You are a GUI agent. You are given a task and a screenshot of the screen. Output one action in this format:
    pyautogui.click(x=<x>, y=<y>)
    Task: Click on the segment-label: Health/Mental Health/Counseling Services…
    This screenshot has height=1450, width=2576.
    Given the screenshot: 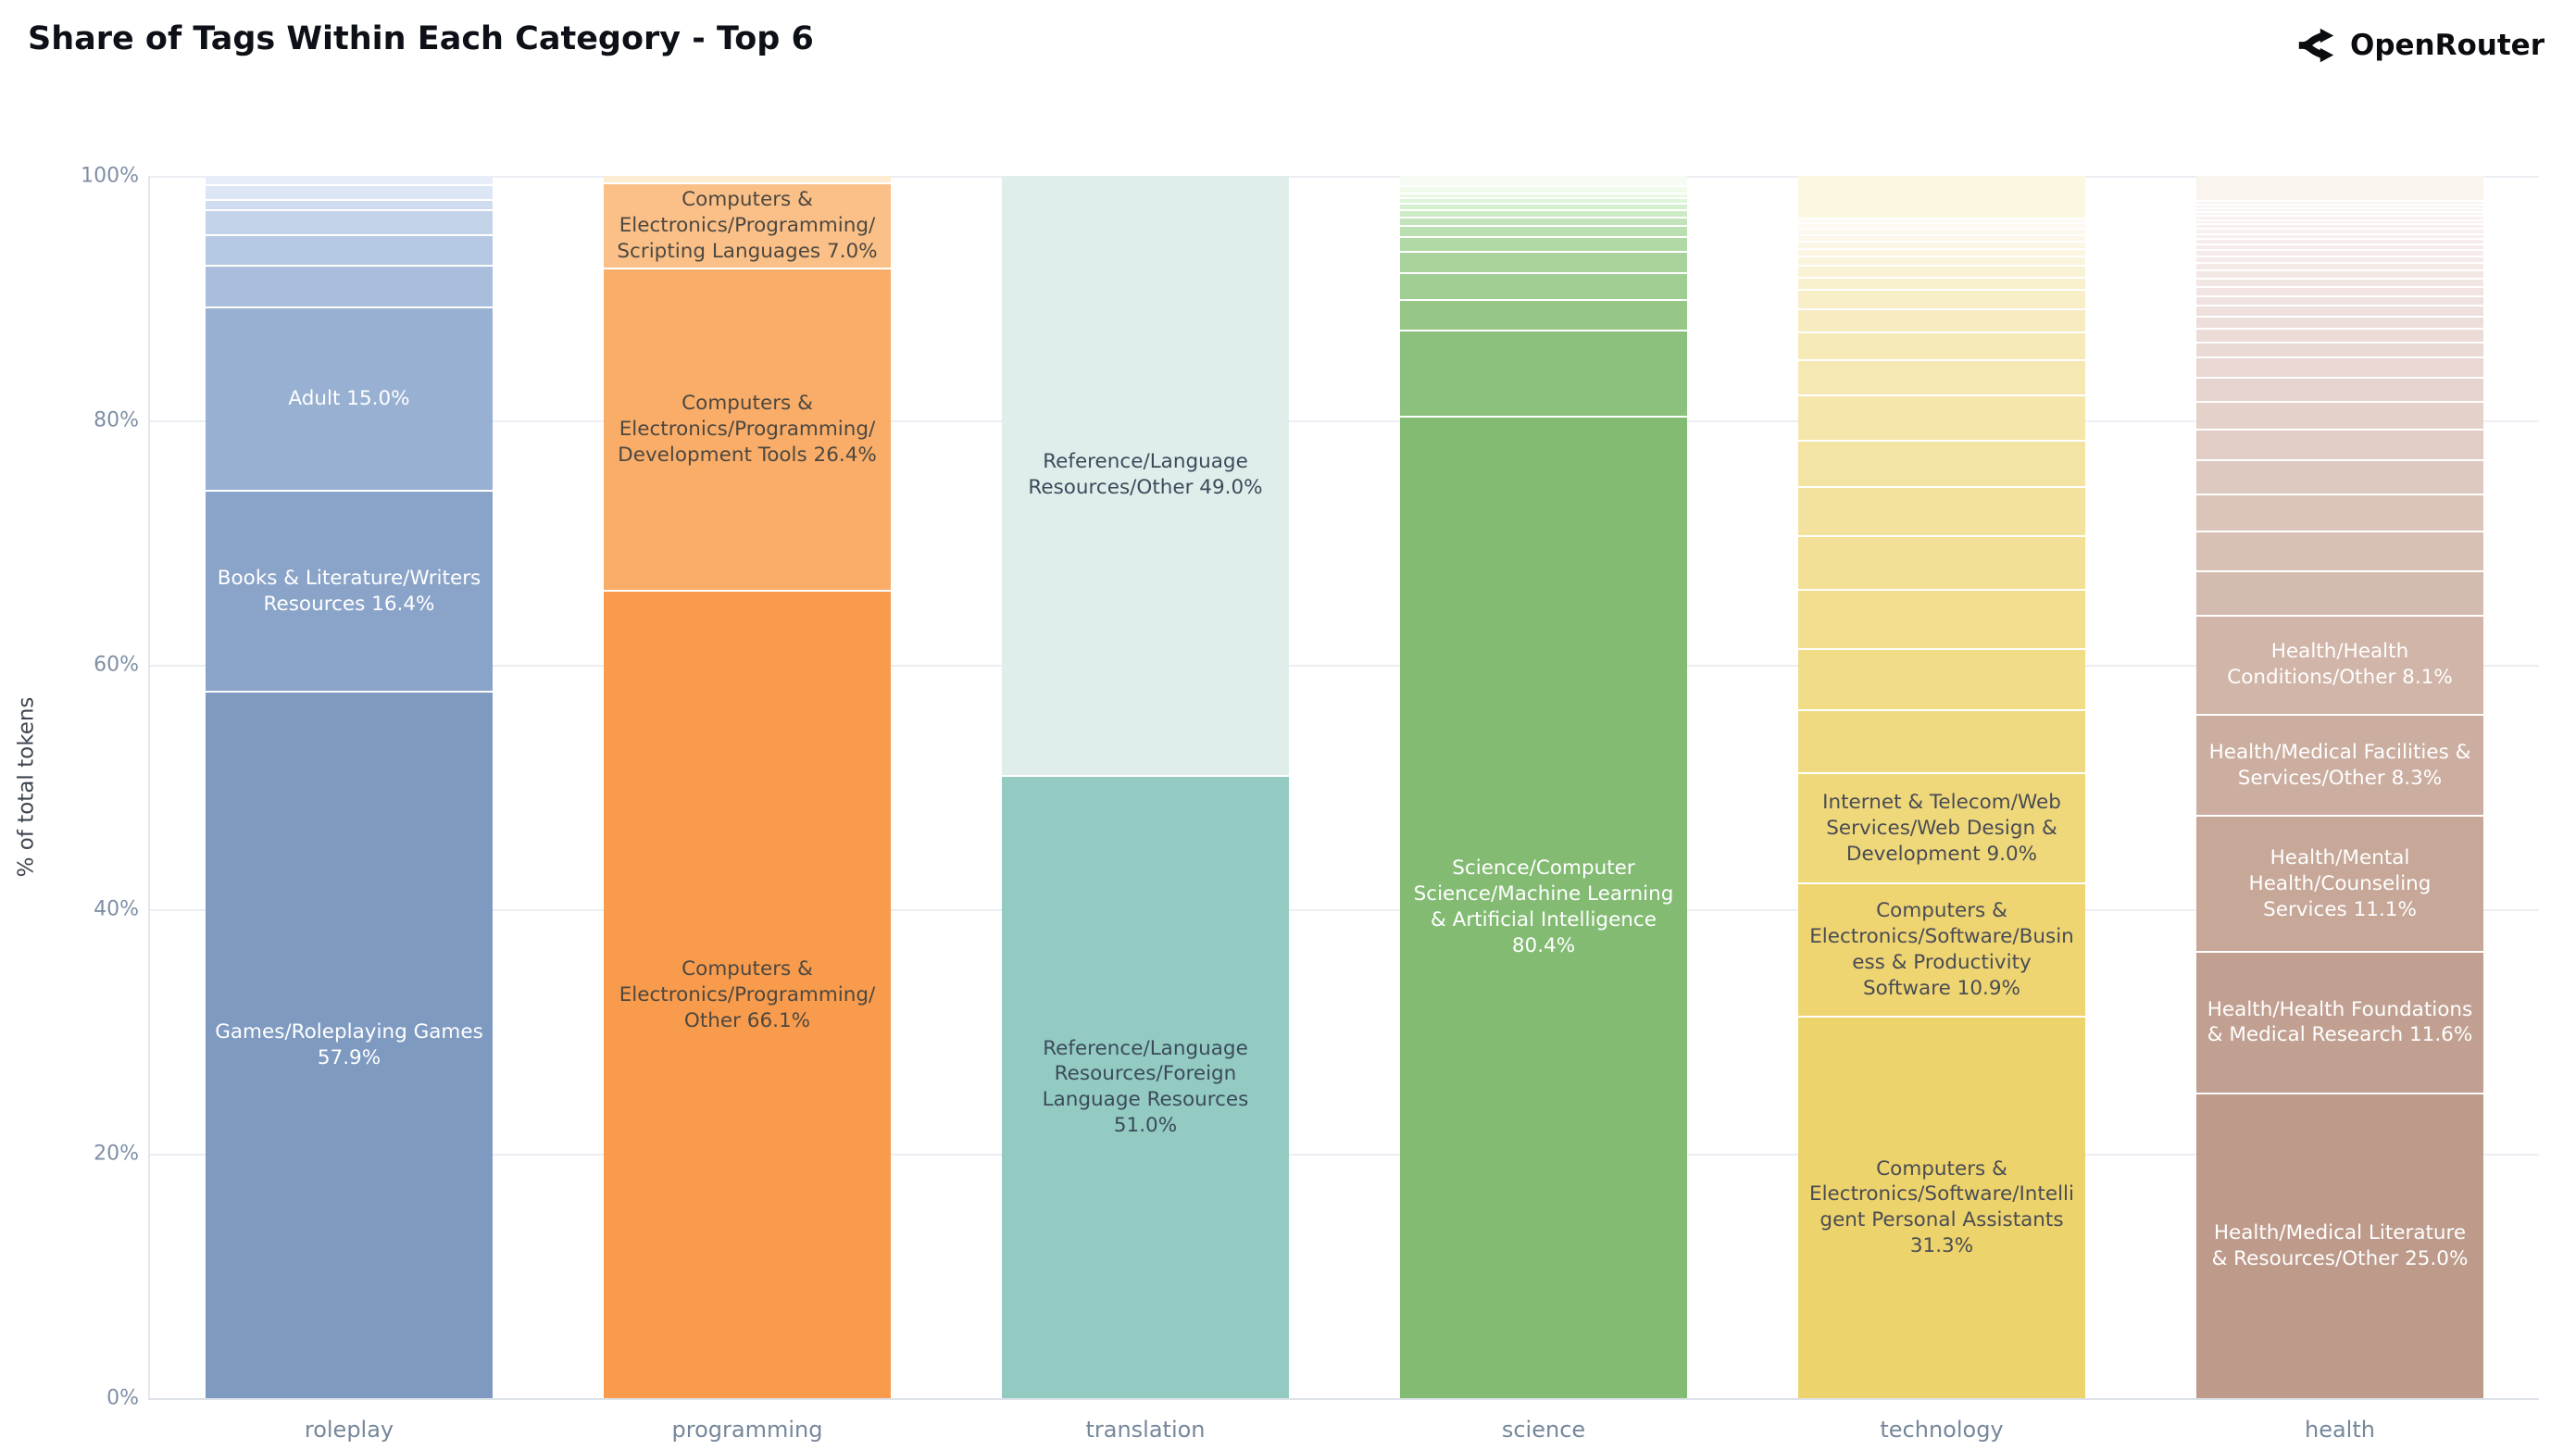 What is the action you would take?
    pyautogui.click(x=2340, y=883)
    